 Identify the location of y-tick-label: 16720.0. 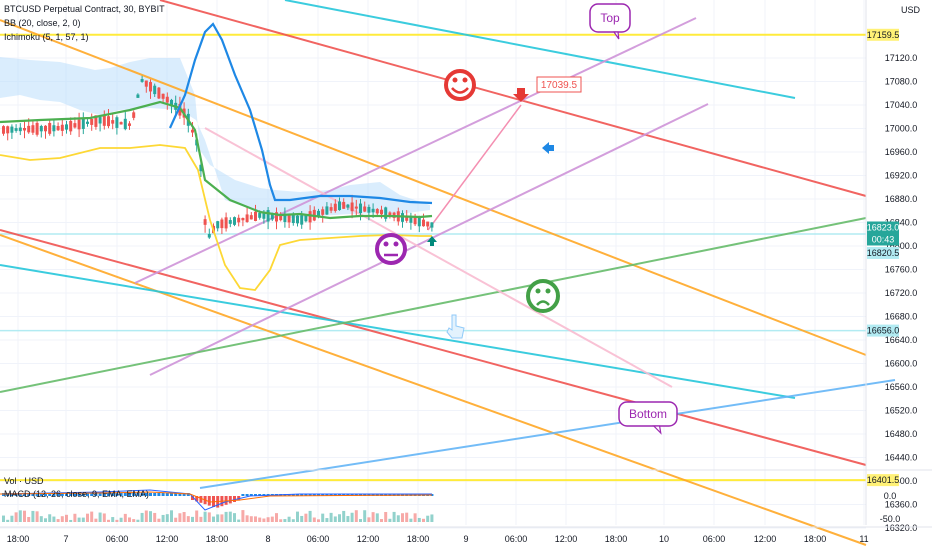
(901, 293).